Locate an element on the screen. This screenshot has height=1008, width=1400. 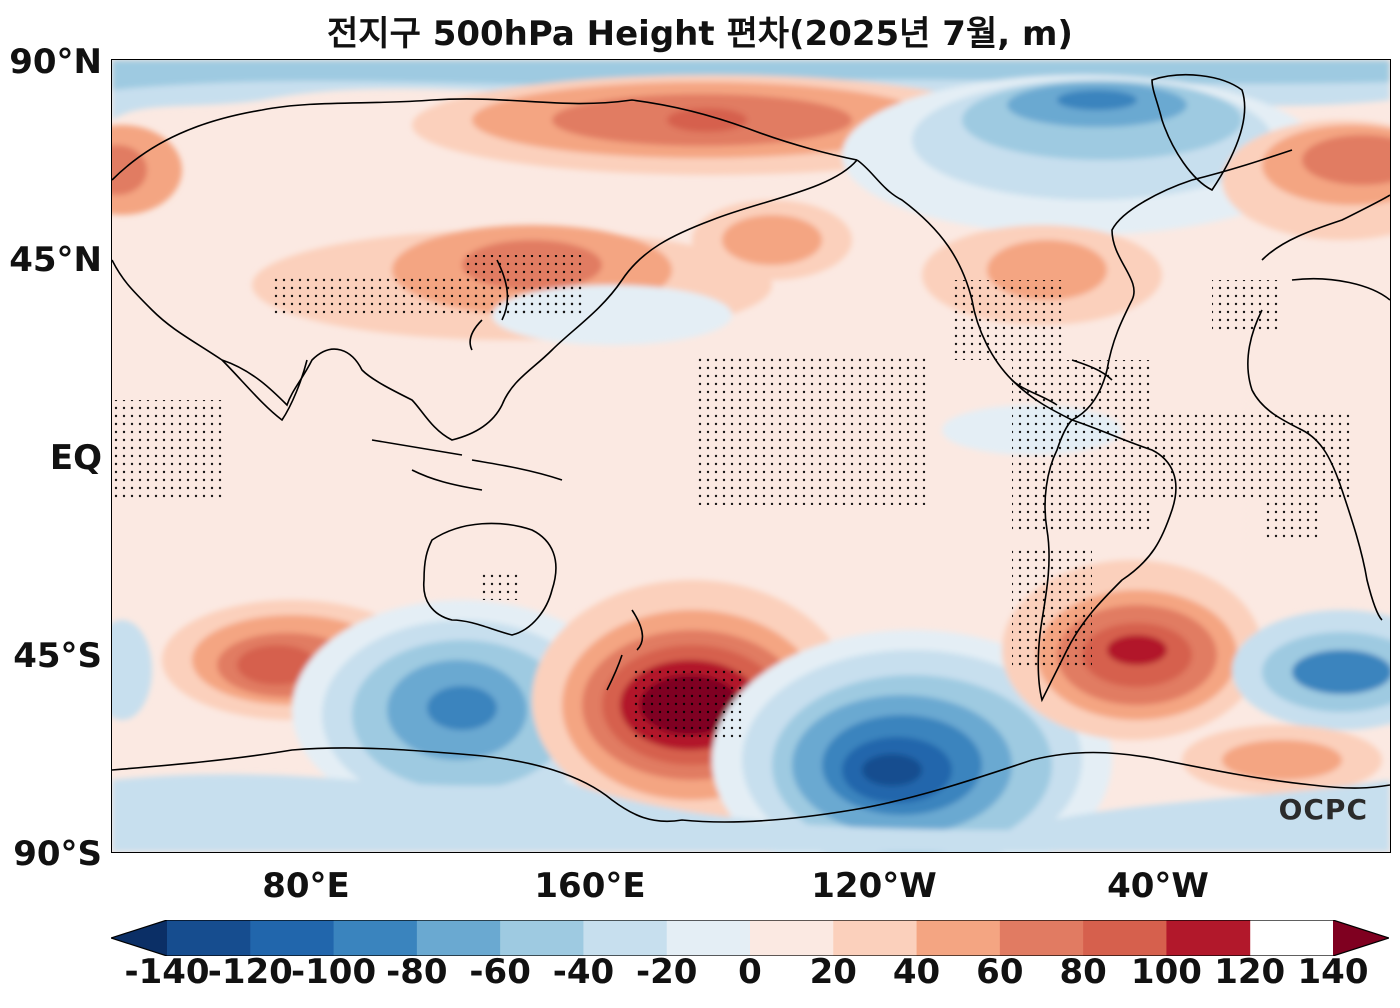
lon-label-120w: 120°W is located at coordinates (874, 886).